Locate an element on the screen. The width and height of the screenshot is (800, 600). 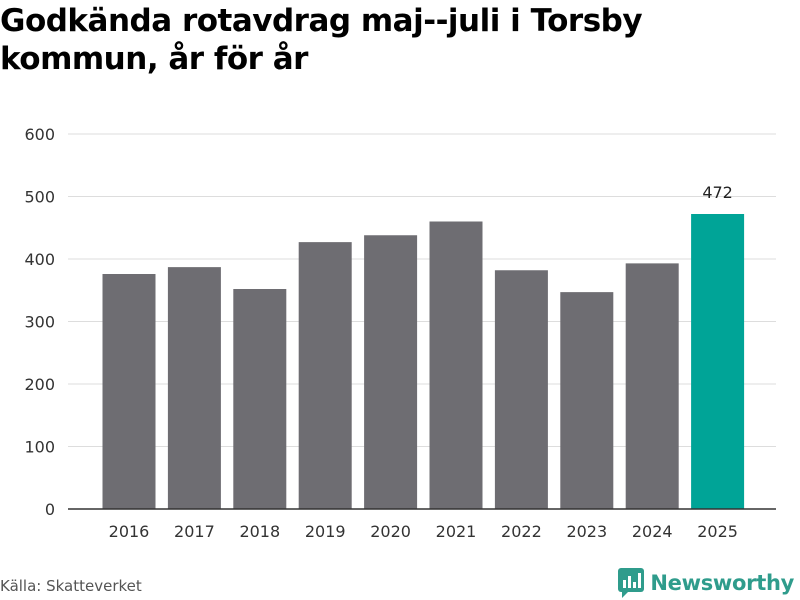
data-labels: 472 is located at coordinates (717, 192).